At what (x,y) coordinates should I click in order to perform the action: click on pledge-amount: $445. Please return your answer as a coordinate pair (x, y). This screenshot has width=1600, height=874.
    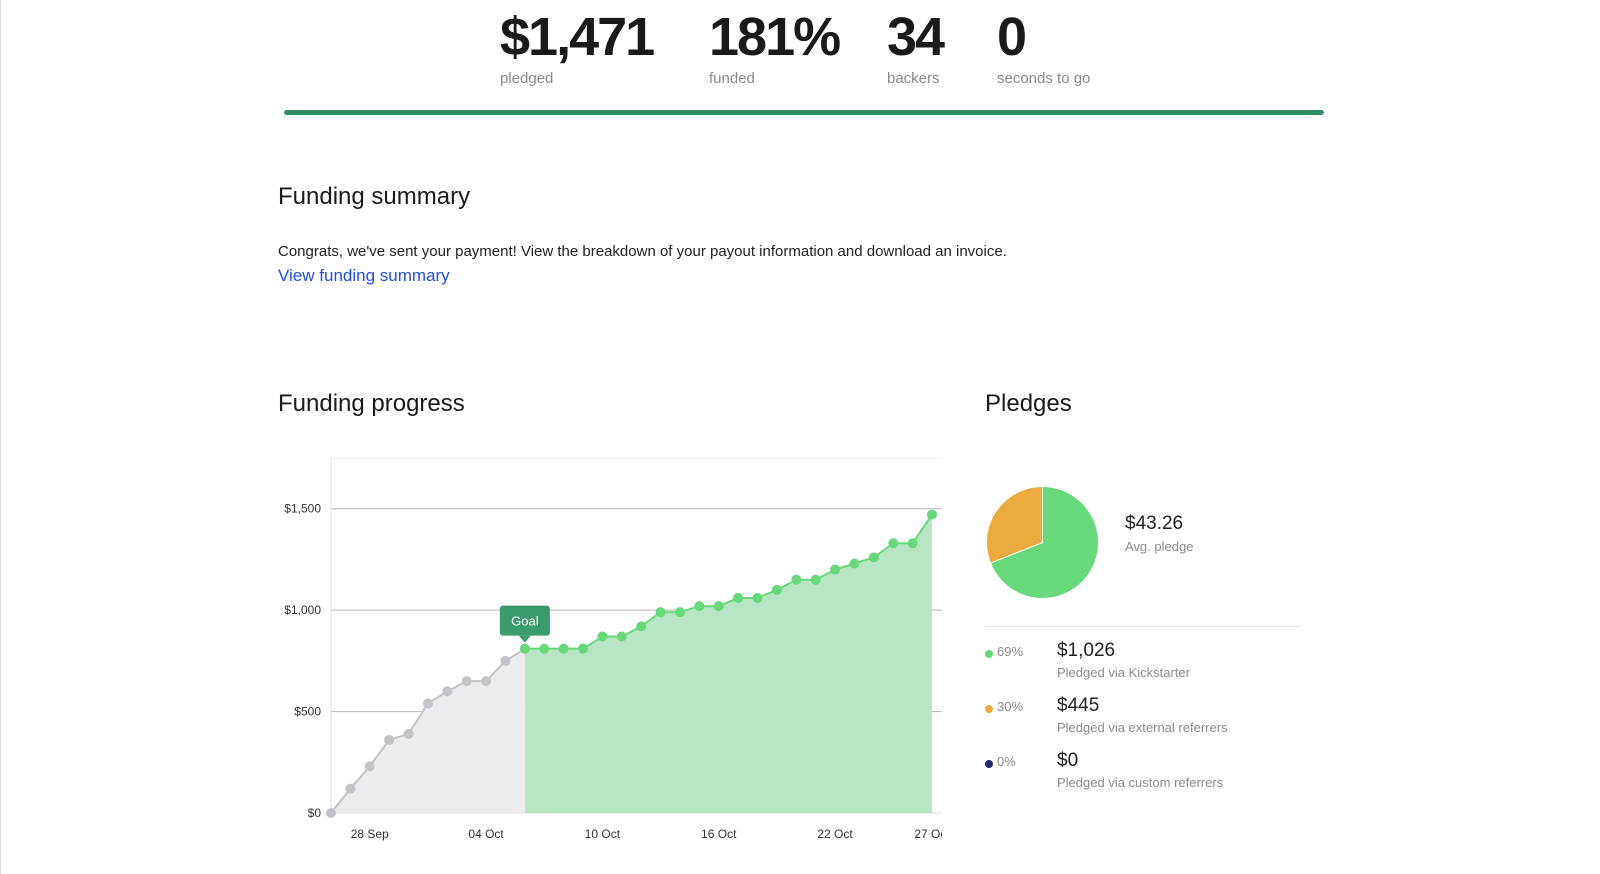
    Looking at the image, I should click on (1078, 705).